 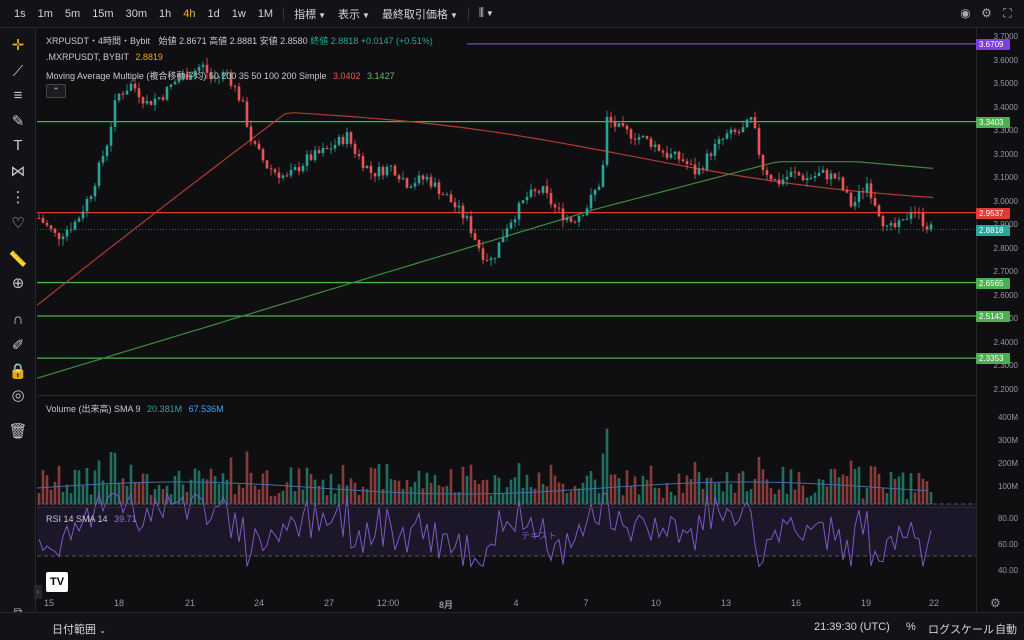 What do you see at coordinates (98, 41) in the screenshot?
I see `symbol-title: XRPUSDT・4時間・Bybit` at bounding box center [98, 41].